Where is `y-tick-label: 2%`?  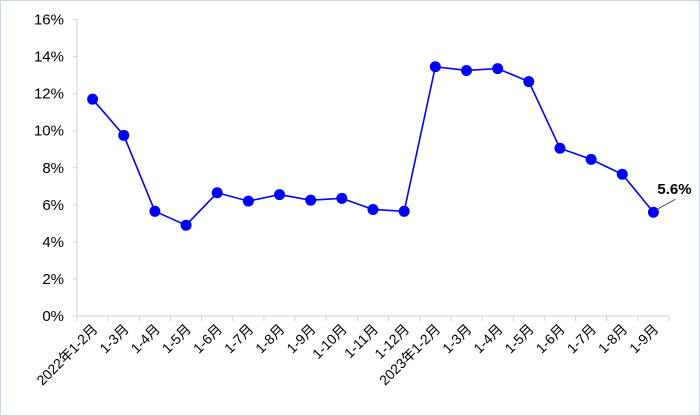
y-tick-label: 2% is located at coordinates (53, 279).